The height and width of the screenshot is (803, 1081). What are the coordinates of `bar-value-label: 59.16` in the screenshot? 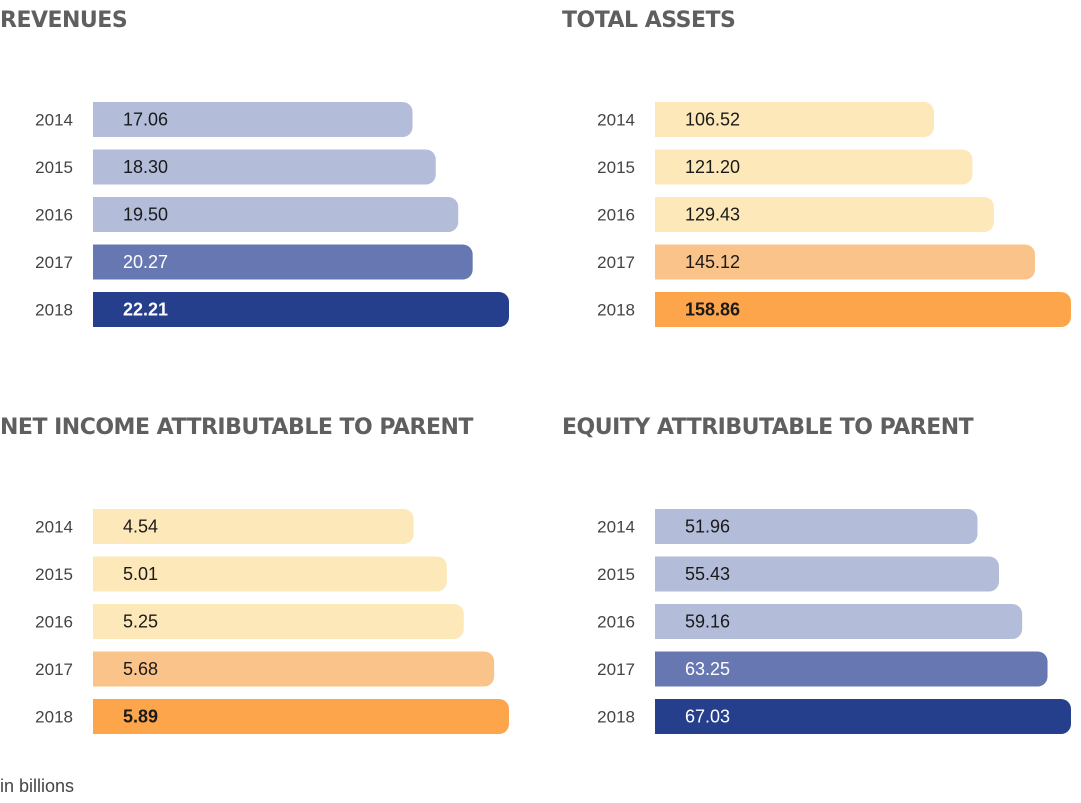 It's located at (707, 622).